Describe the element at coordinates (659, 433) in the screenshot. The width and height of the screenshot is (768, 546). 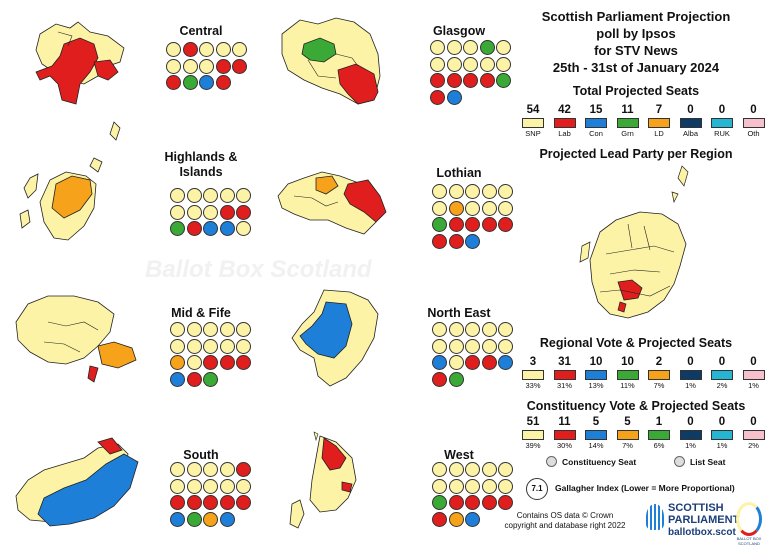
I see `constituency-party-cell: 1 6%` at that location.